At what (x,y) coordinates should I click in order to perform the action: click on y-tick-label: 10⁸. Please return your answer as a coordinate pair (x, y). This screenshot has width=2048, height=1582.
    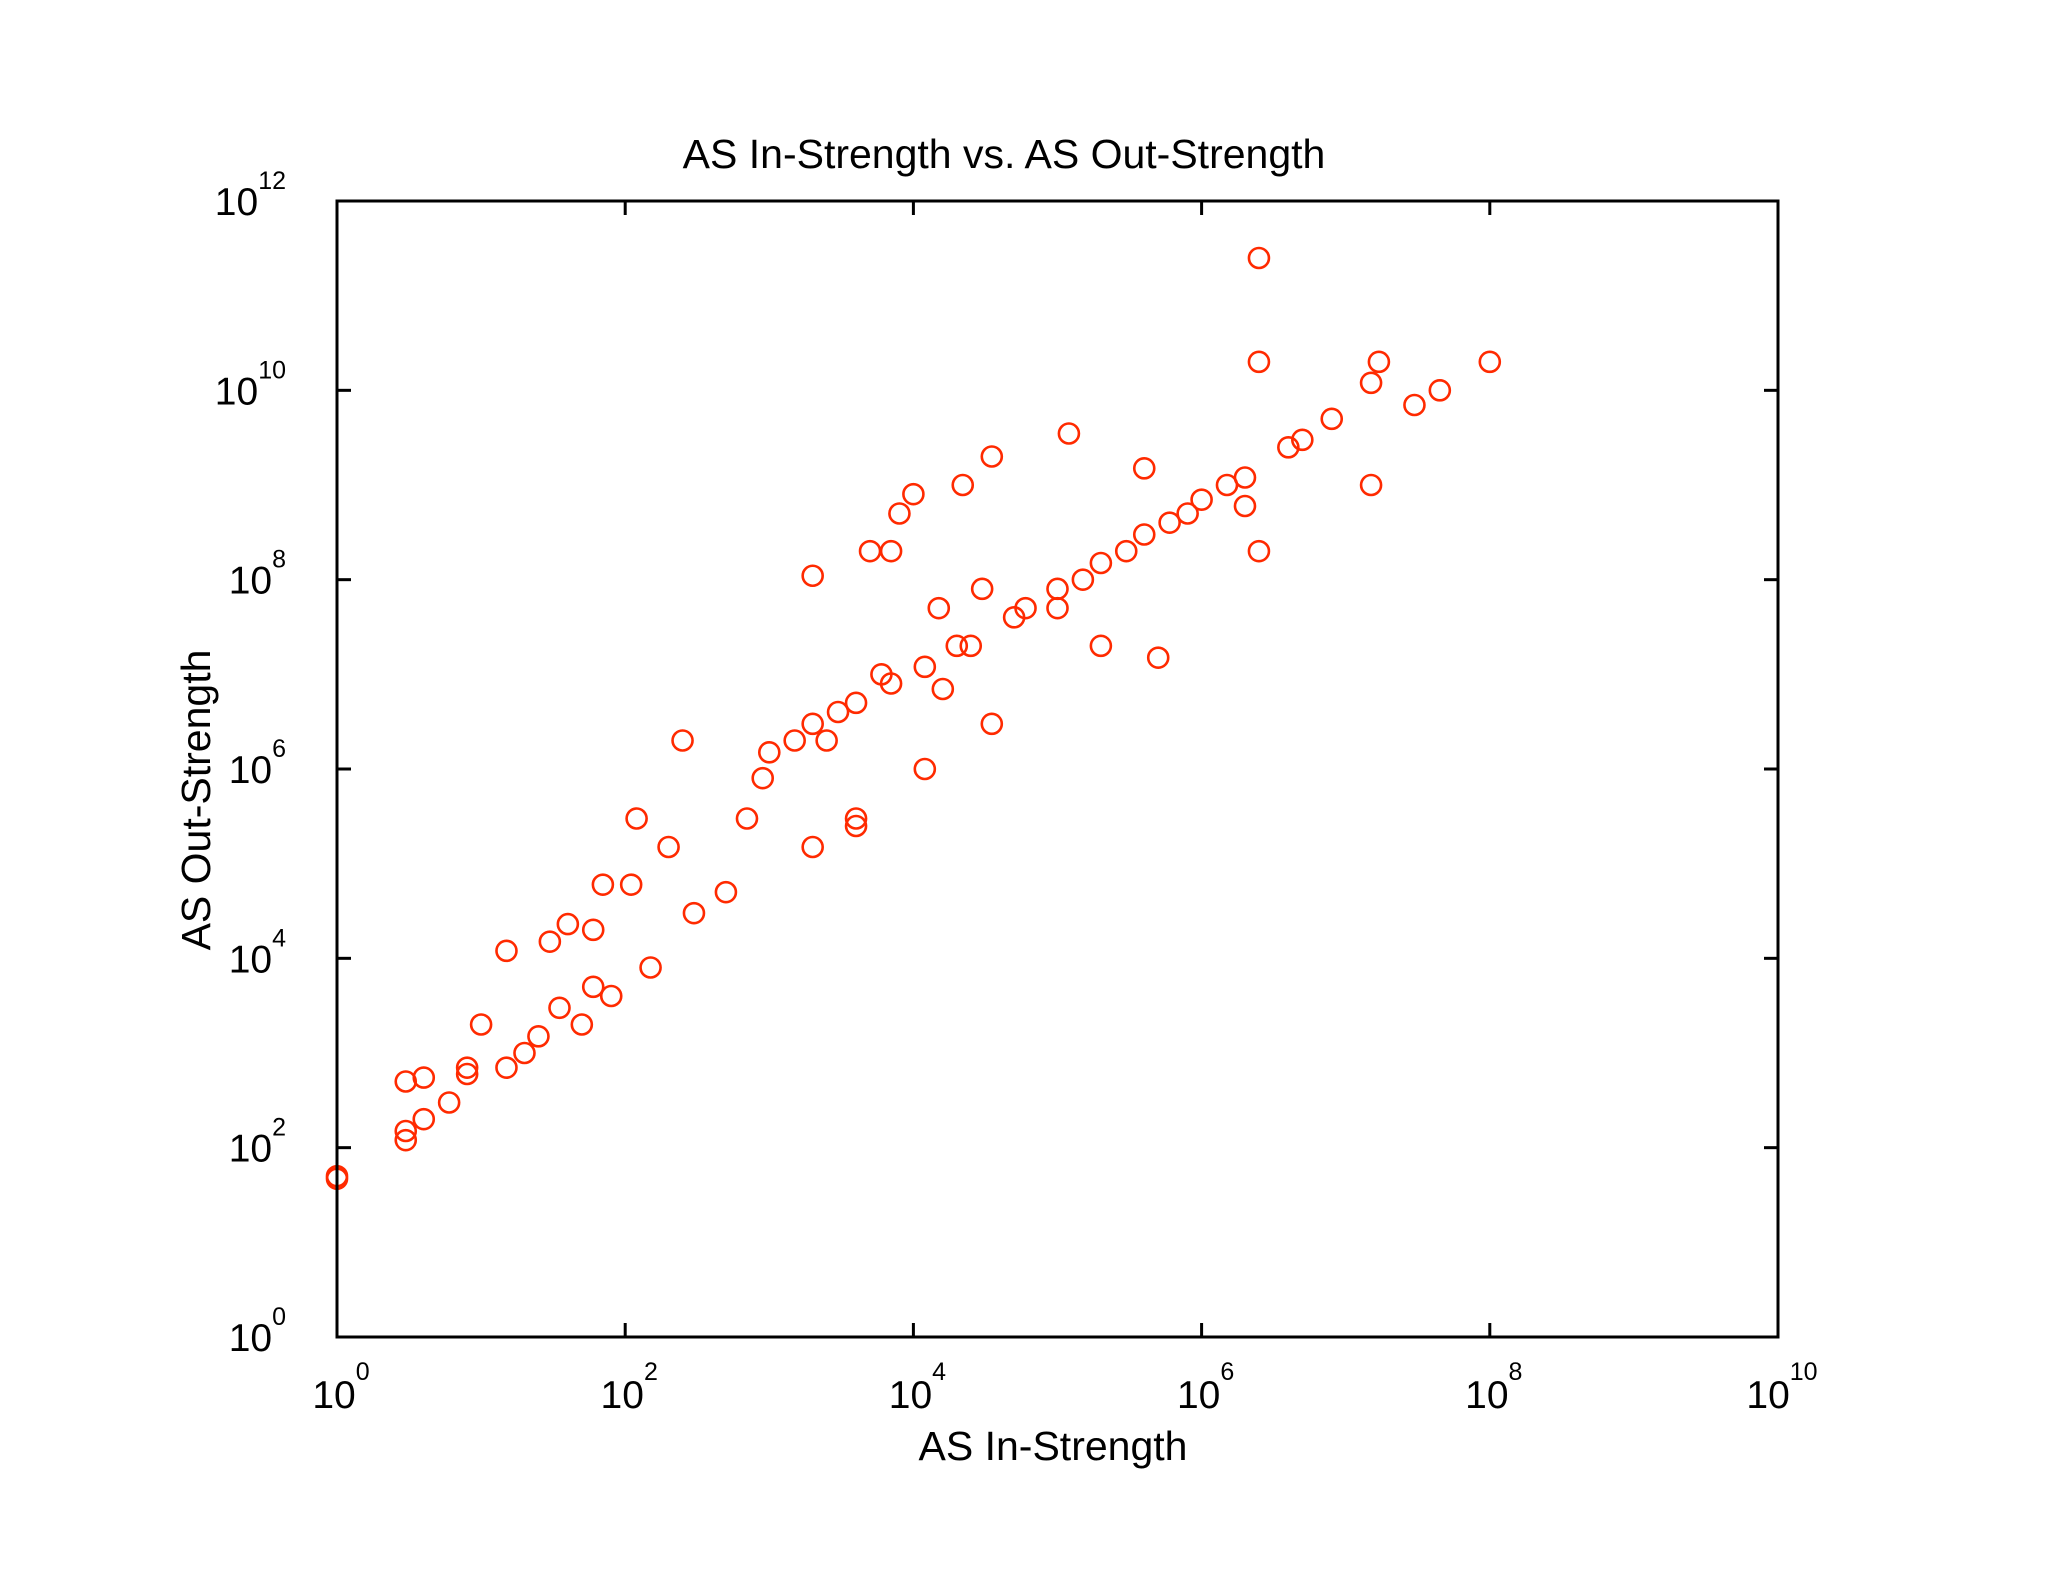
    Looking at the image, I should click on (257, 574).